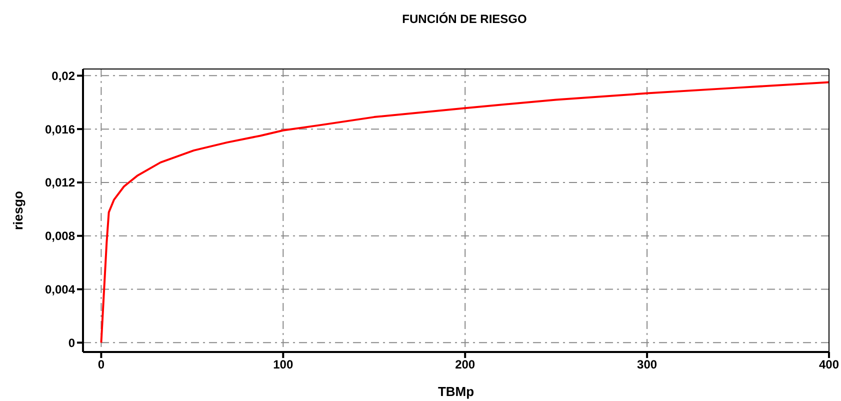 The image size is (841, 401). I want to click on x-tick-label: 200, so click(465, 365).